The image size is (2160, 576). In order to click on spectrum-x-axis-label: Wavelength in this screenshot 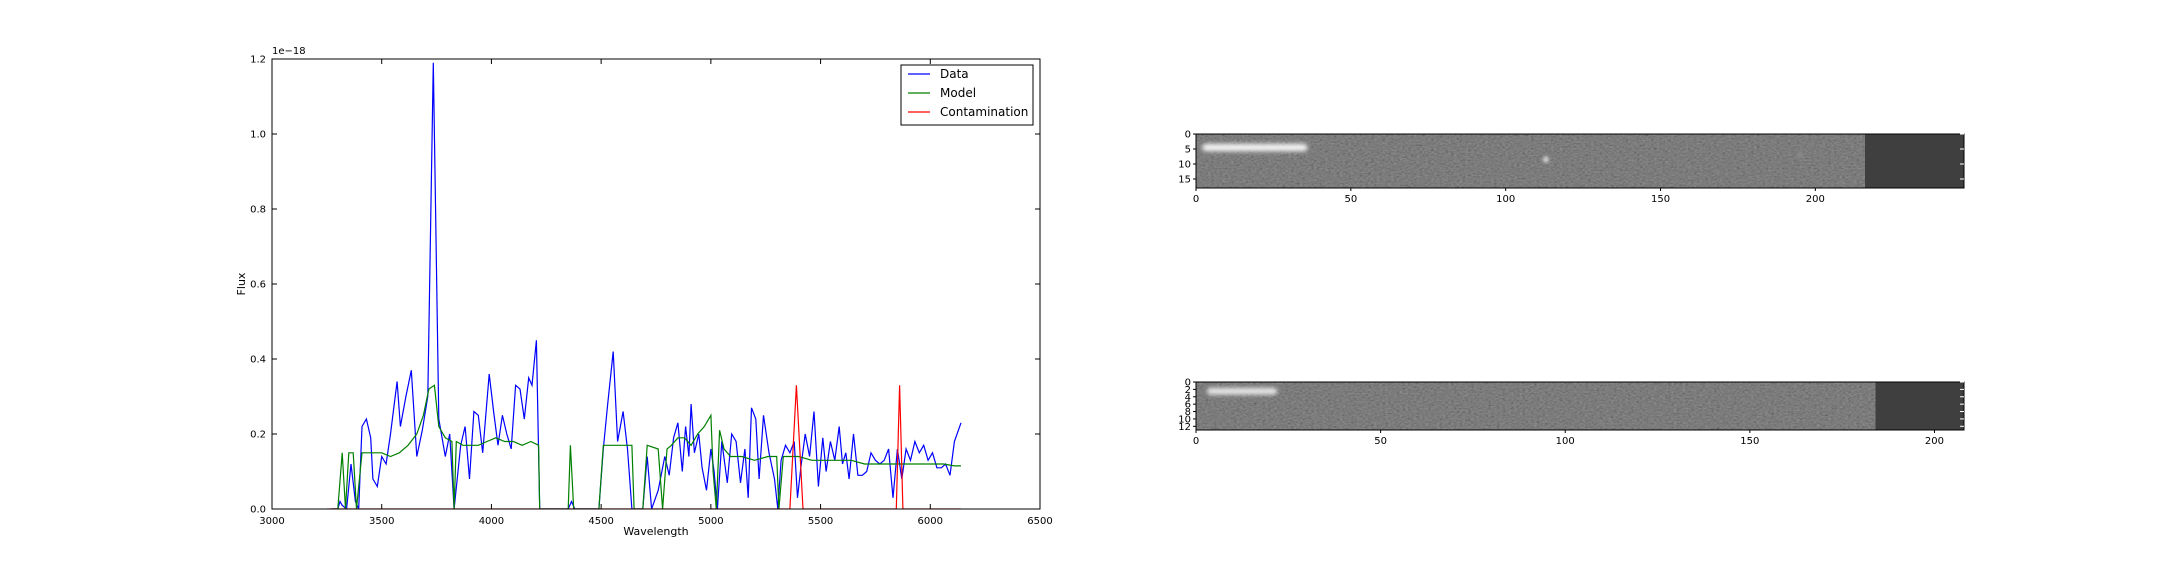, I will do `click(655, 531)`.